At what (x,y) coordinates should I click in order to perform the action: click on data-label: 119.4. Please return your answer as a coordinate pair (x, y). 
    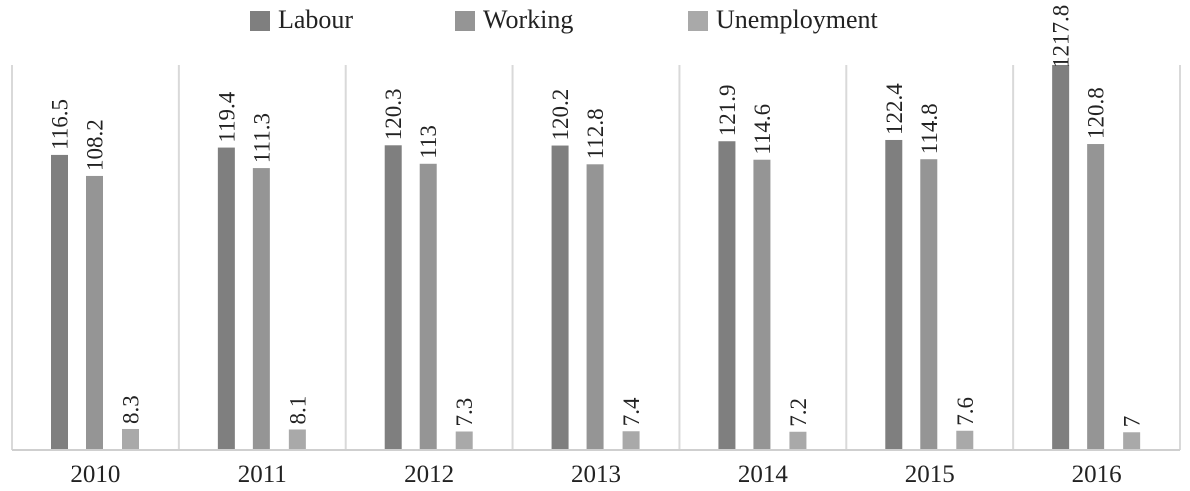
    Looking at the image, I should click on (226, 116).